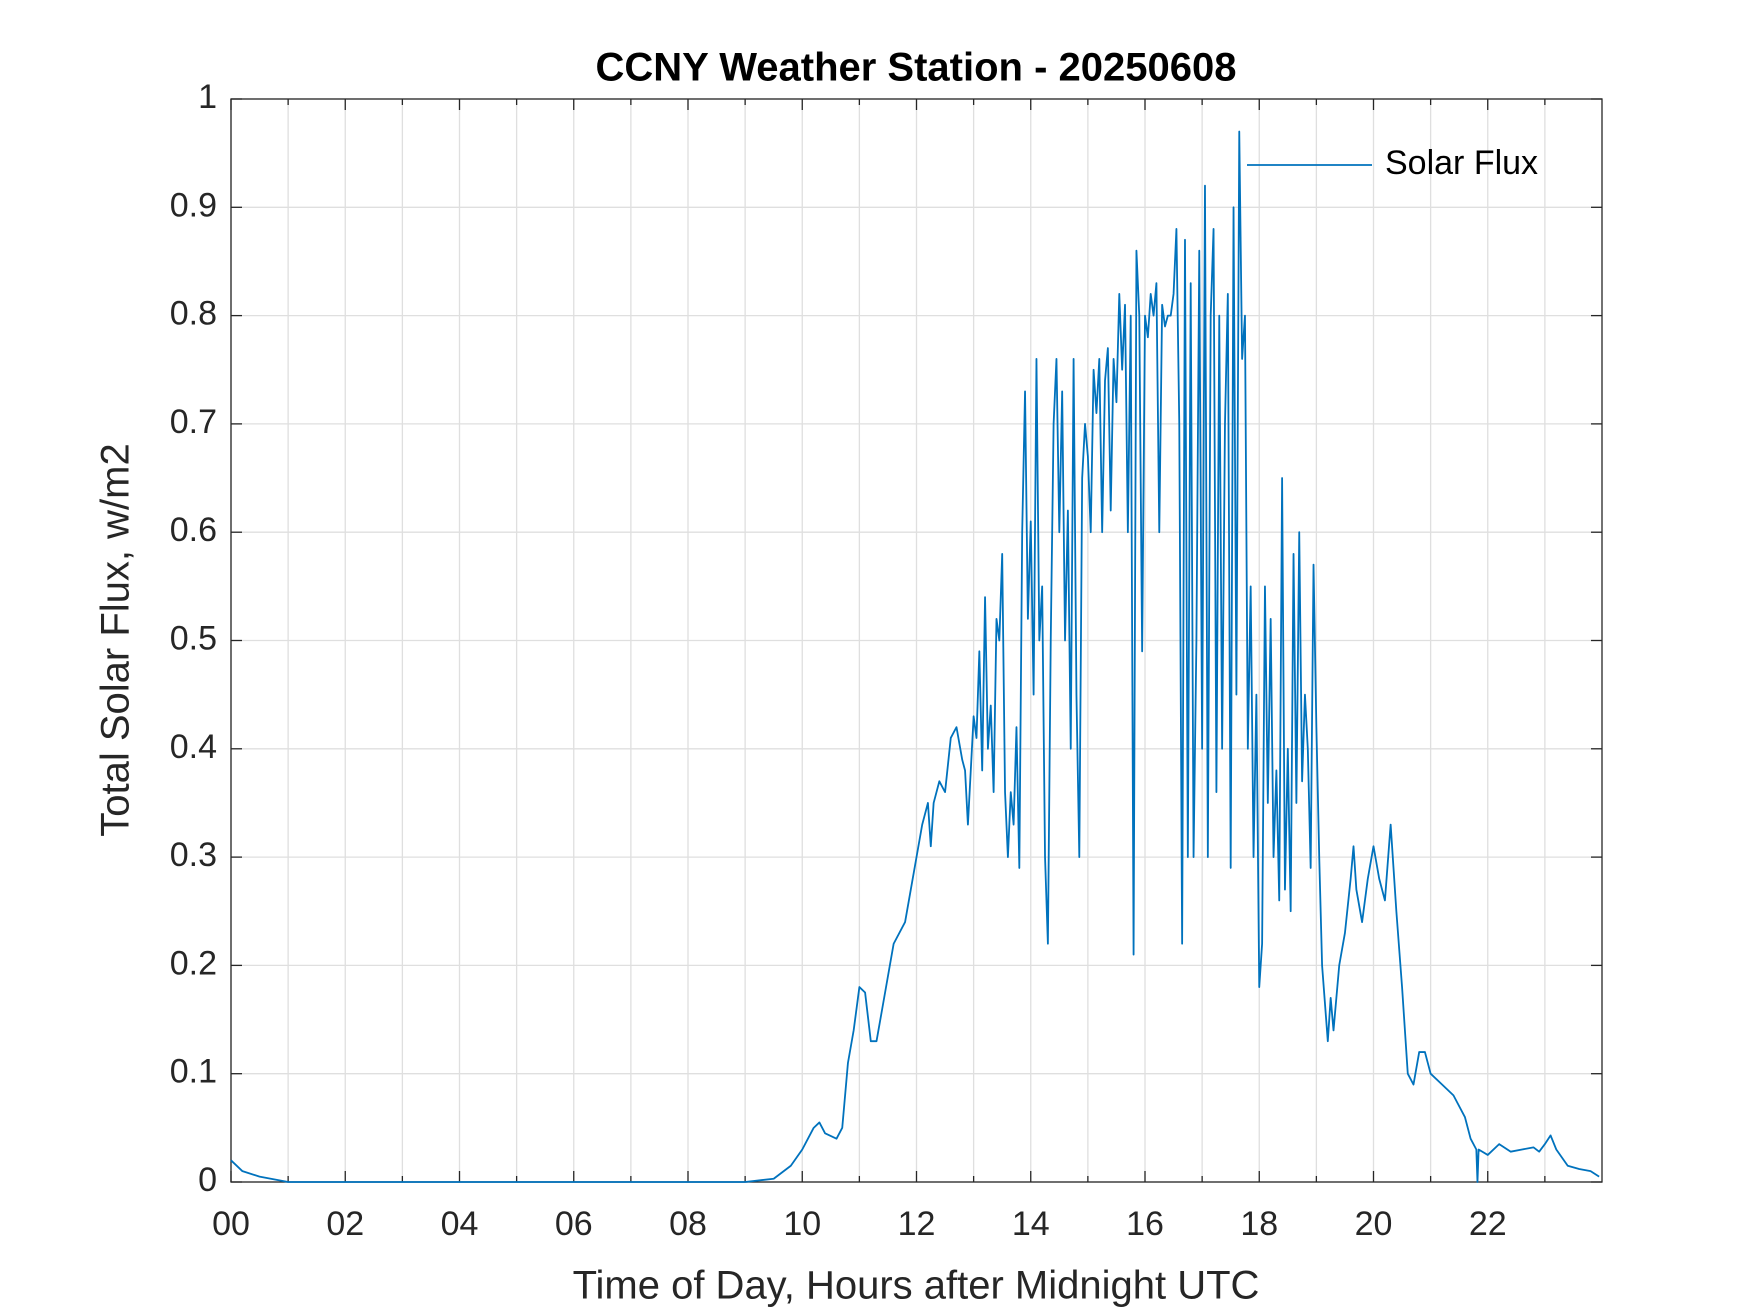  Describe the element at coordinates (1488, 1224) in the screenshot. I see `x-tick-label: 22` at that location.